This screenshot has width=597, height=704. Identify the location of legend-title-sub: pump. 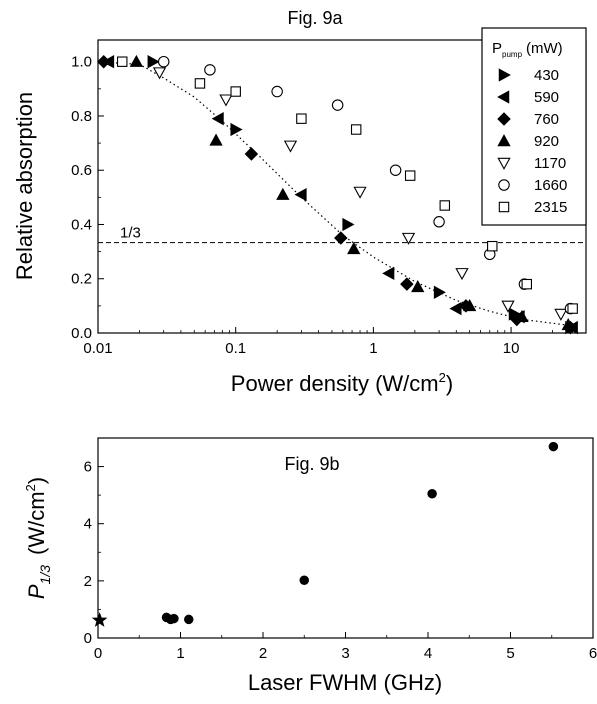
(512, 54).